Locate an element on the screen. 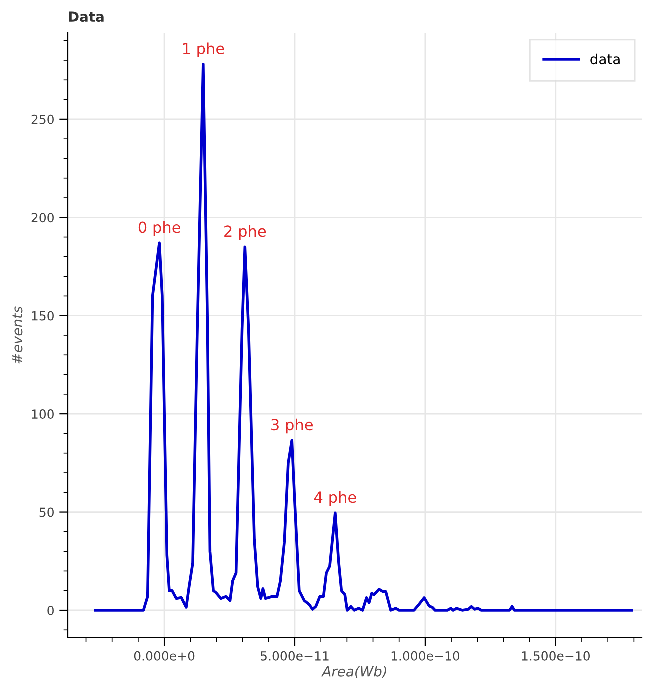 The height and width of the screenshot is (684, 652). y-tick-label: 150 is located at coordinates (43, 316).